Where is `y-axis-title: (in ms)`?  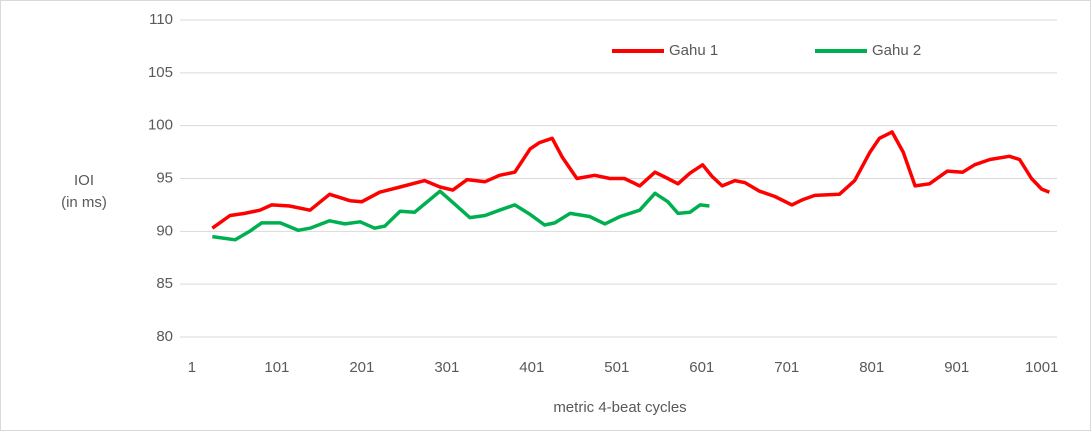 y-axis-title: (in ms) is located at coordinates (84, 202).